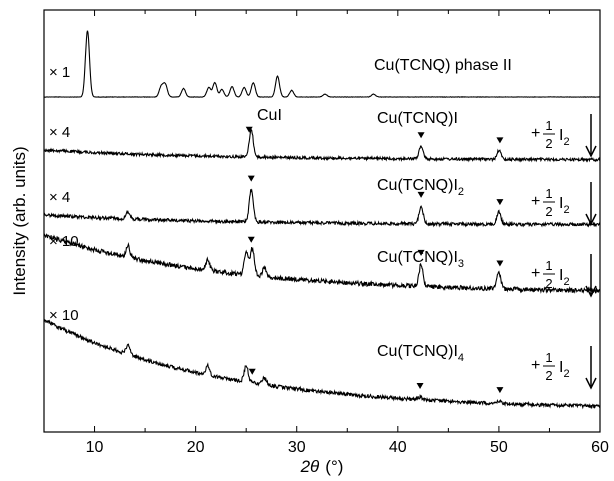 The image size is (614, 481). I want to click on series-label-main: Cu(TCNQ) phase II, so click(443, 65).